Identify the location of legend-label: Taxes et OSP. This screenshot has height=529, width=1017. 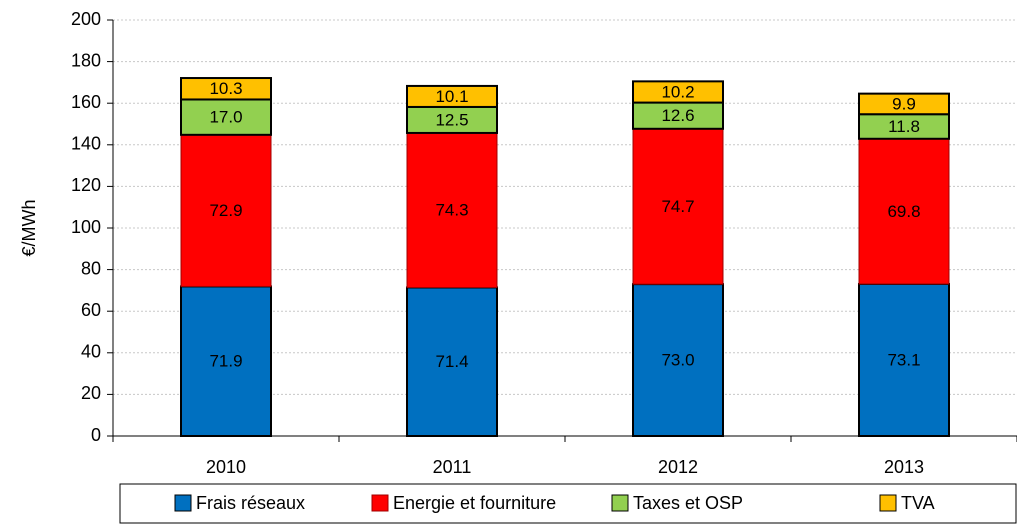
(688, 503).